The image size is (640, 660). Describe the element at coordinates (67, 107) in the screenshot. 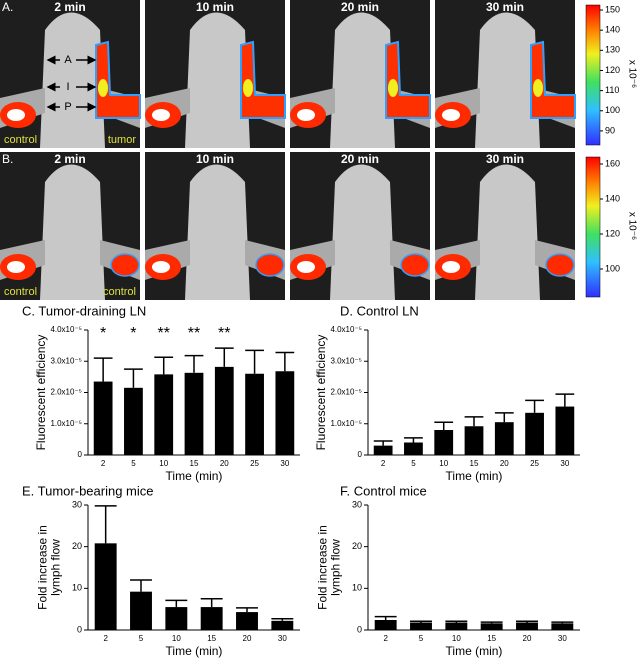

I see `anatomy-label: P` at that location.